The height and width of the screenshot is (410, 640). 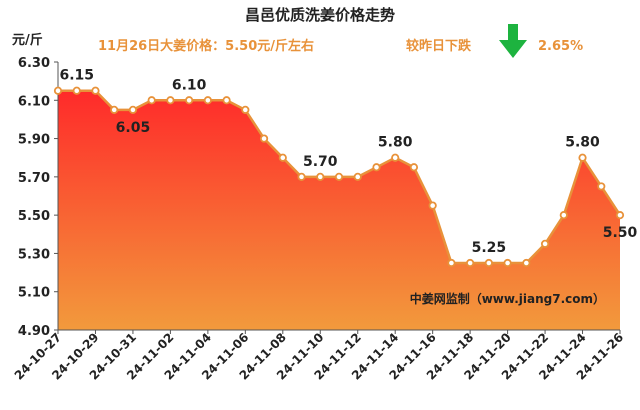 I want to click on y-tick-label: 5.30, so click(x=34, y=254).